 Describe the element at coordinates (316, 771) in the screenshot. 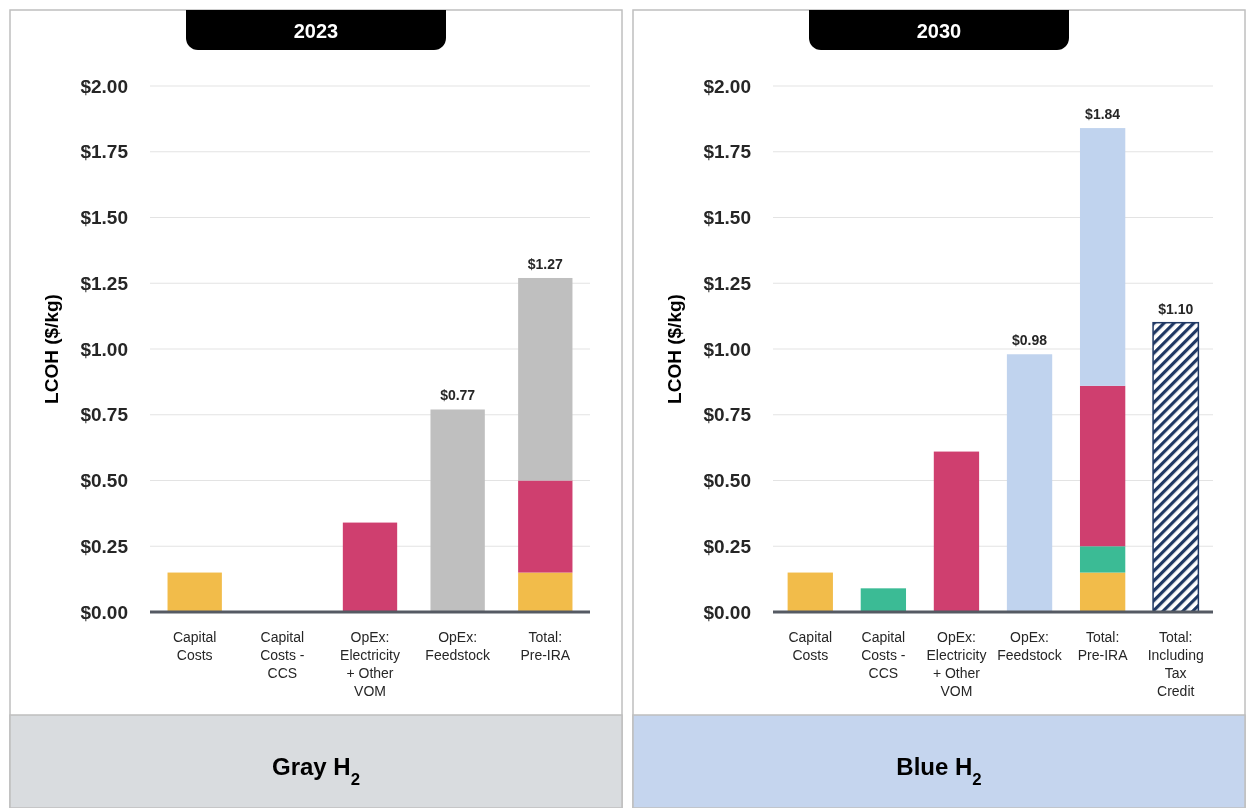

I see `text: Gray H$_{2}$` at that location.